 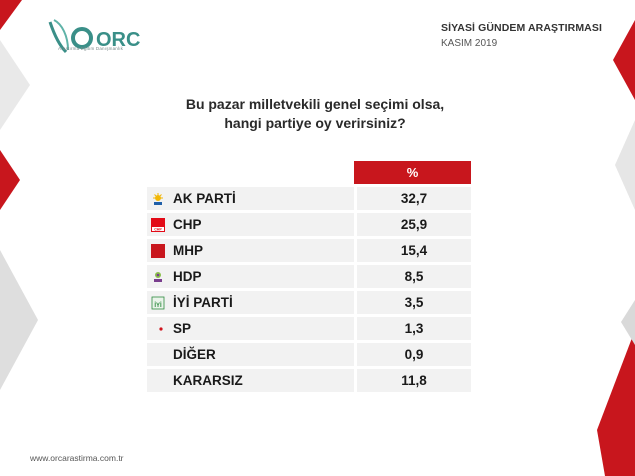 I want to click on table-row: MHP 15,4, so click(x=309, y=250).